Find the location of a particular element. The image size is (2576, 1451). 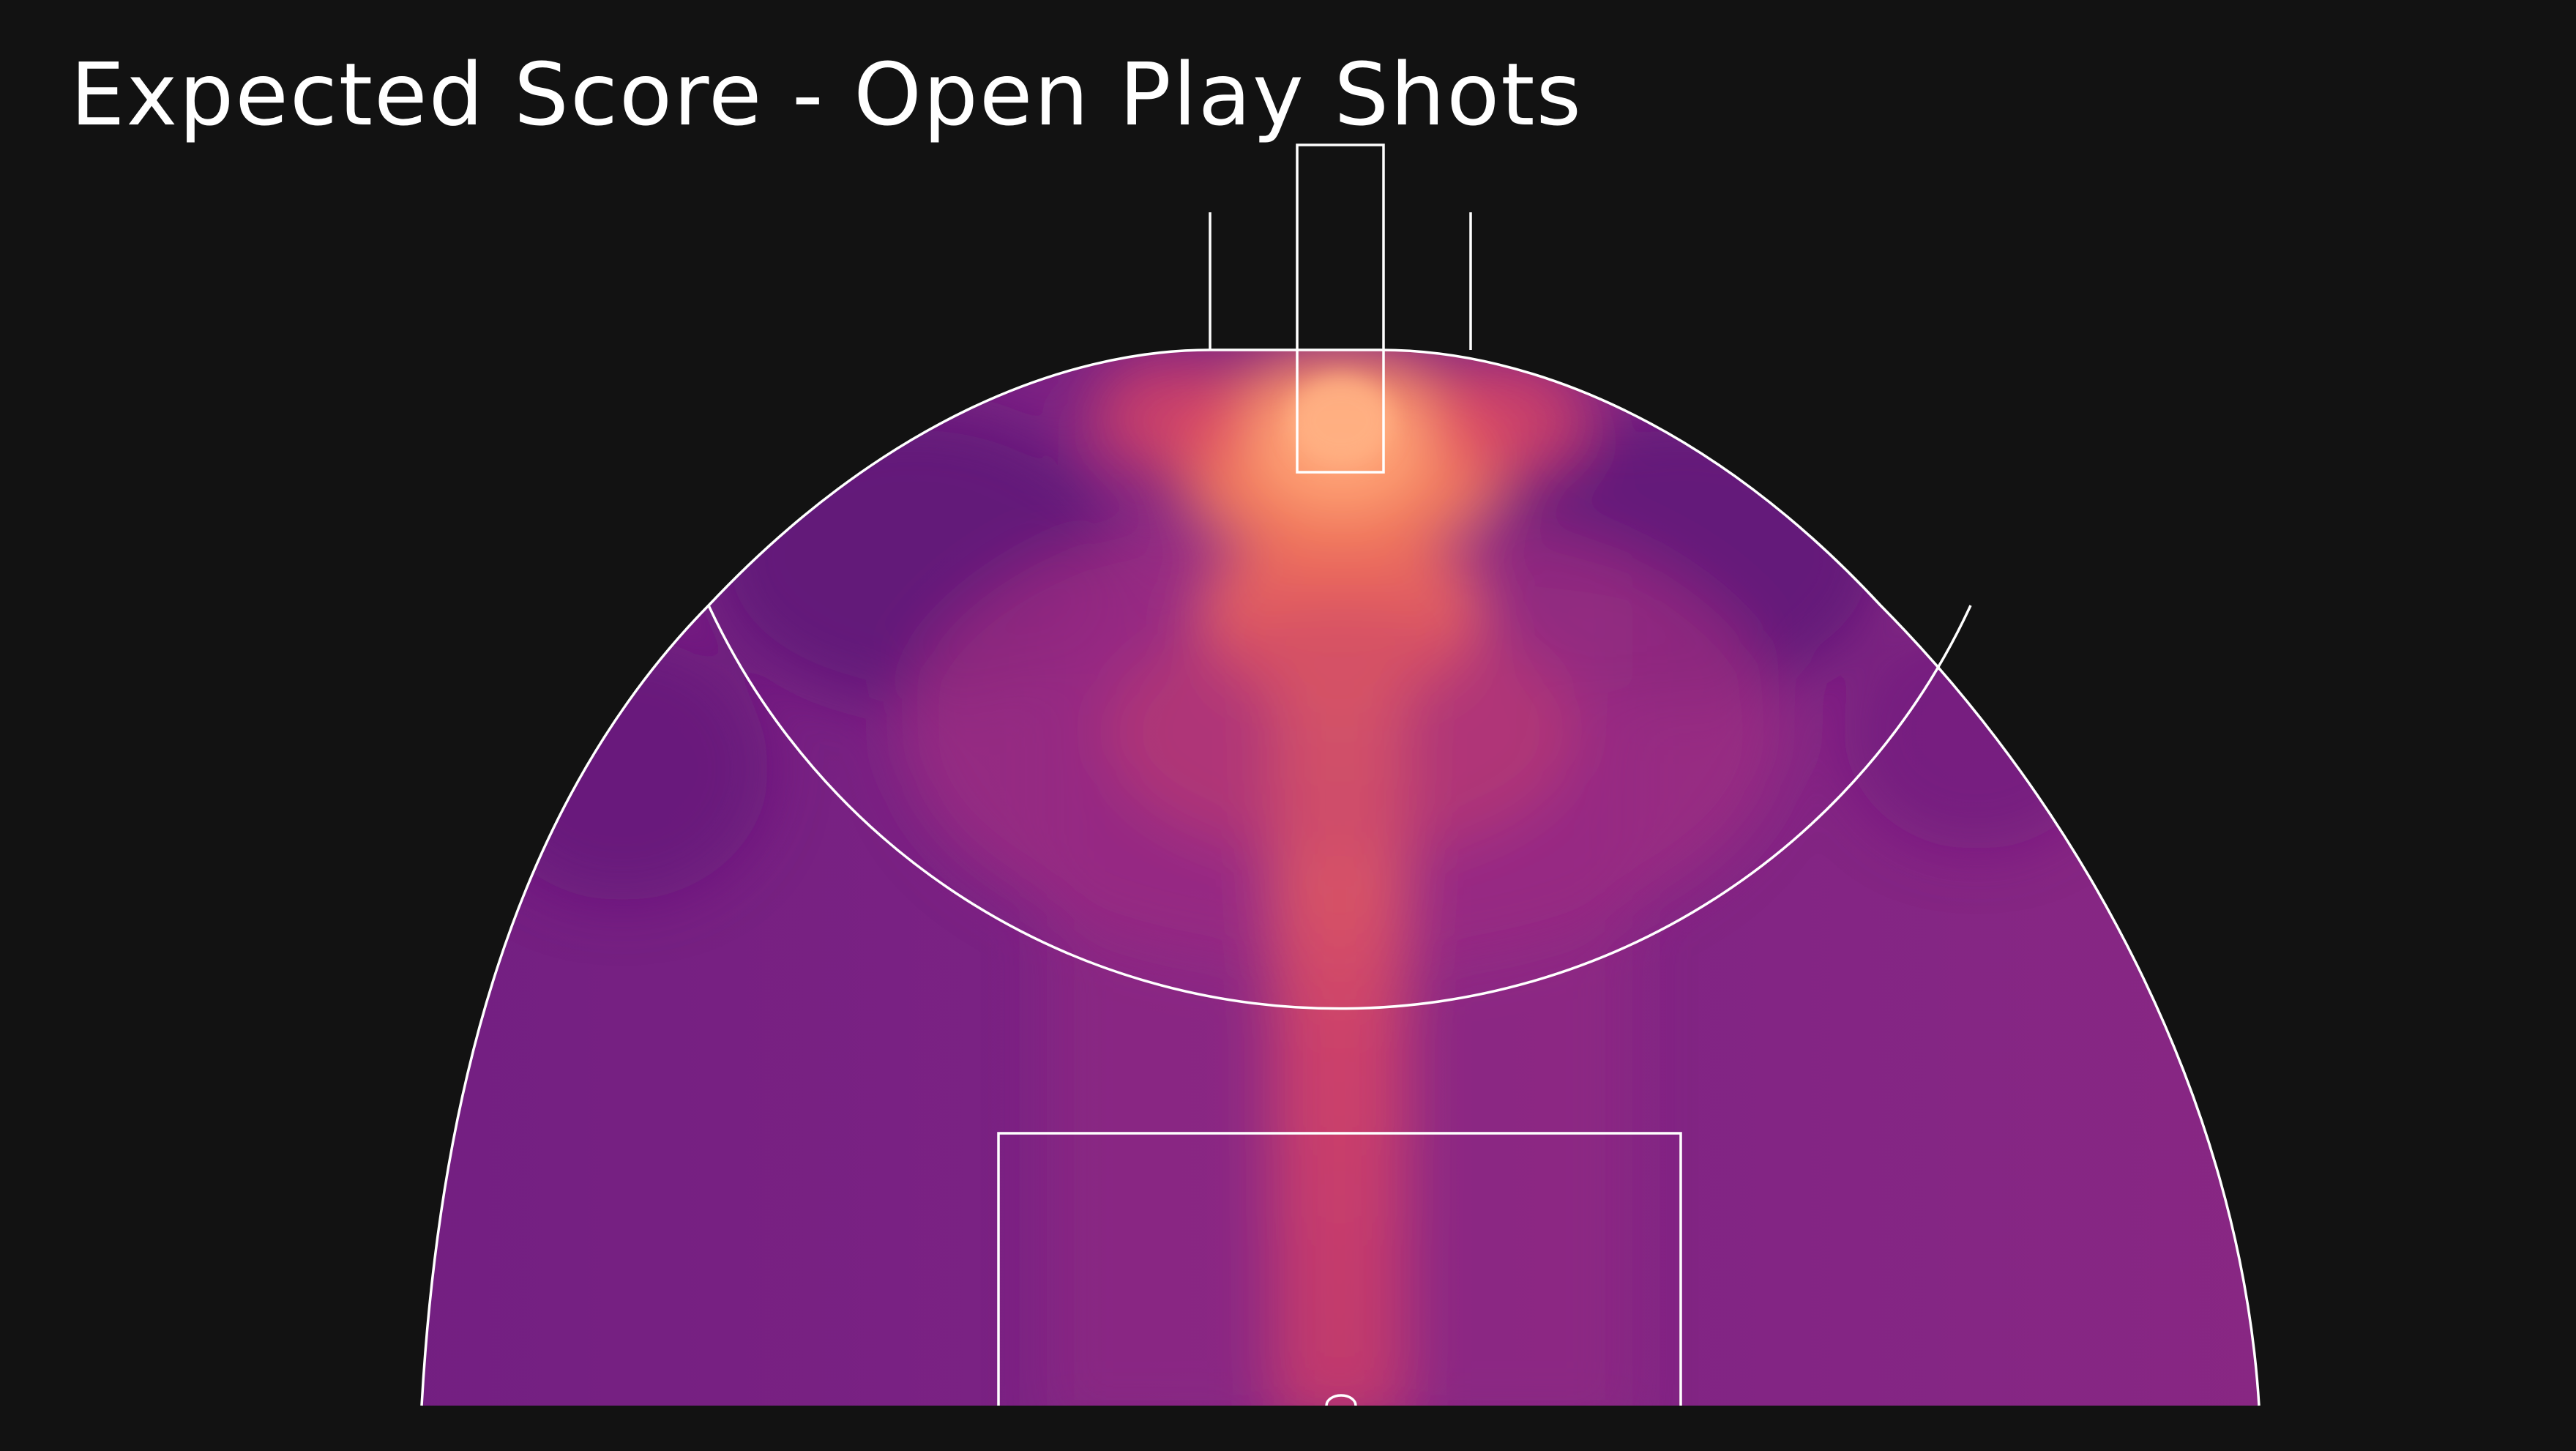

goal-square is located at coordinates (1340, 308).